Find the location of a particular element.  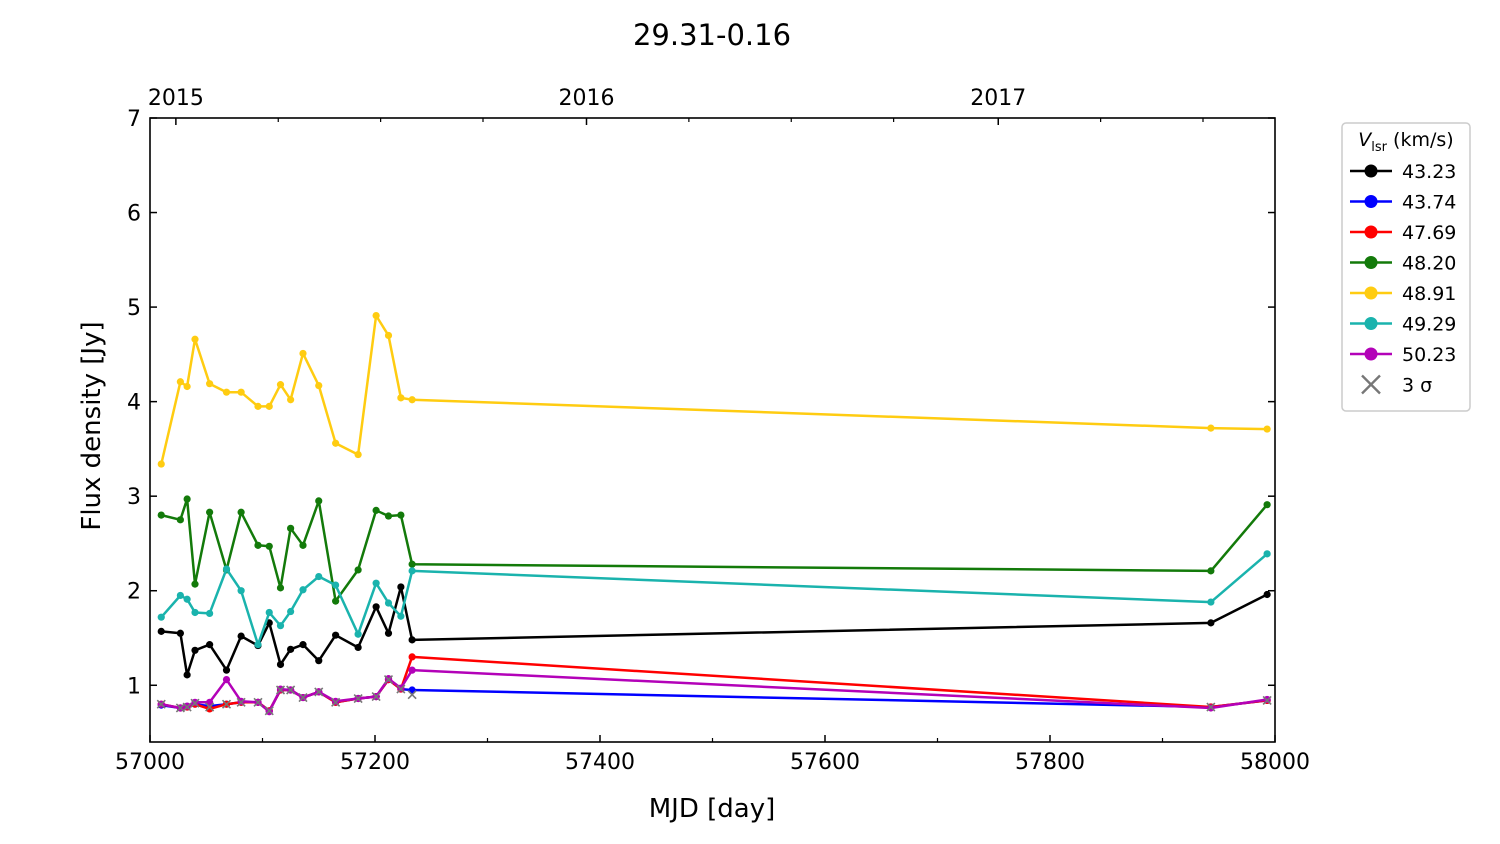

legend-box is located at coordinates (1406, 267).